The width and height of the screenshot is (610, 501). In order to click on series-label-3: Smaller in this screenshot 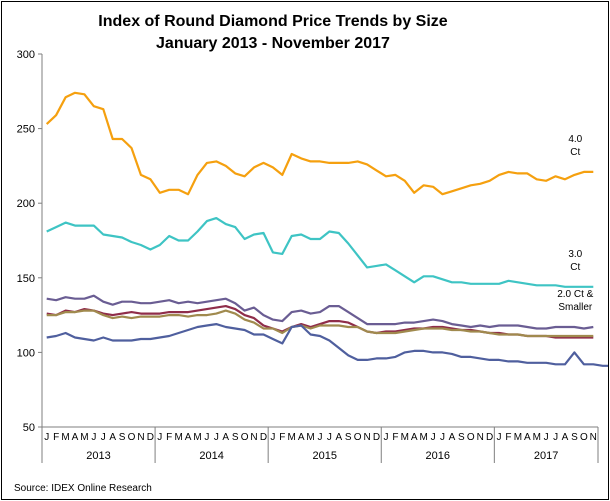, I will do `click(575, 307)`.